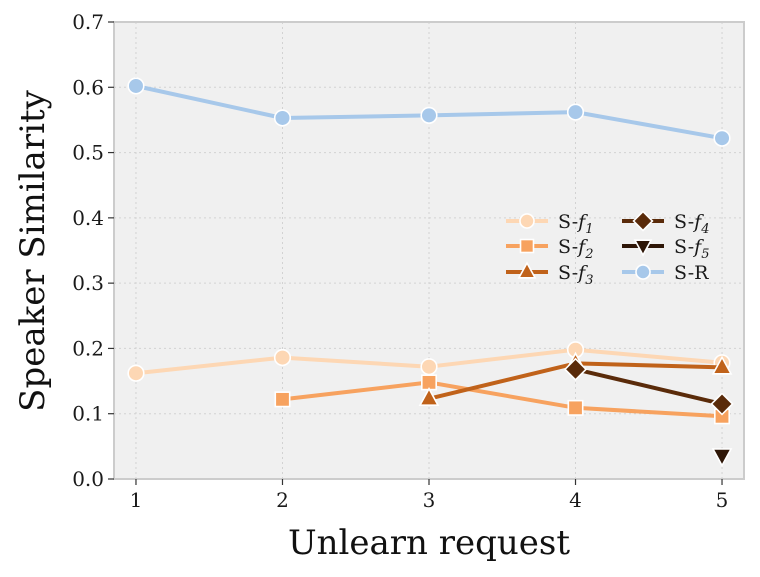  What do you see at coordinates (691, 273) in the screenshot?
I see `legend-label: S-R` at bounding box center [691, 273].